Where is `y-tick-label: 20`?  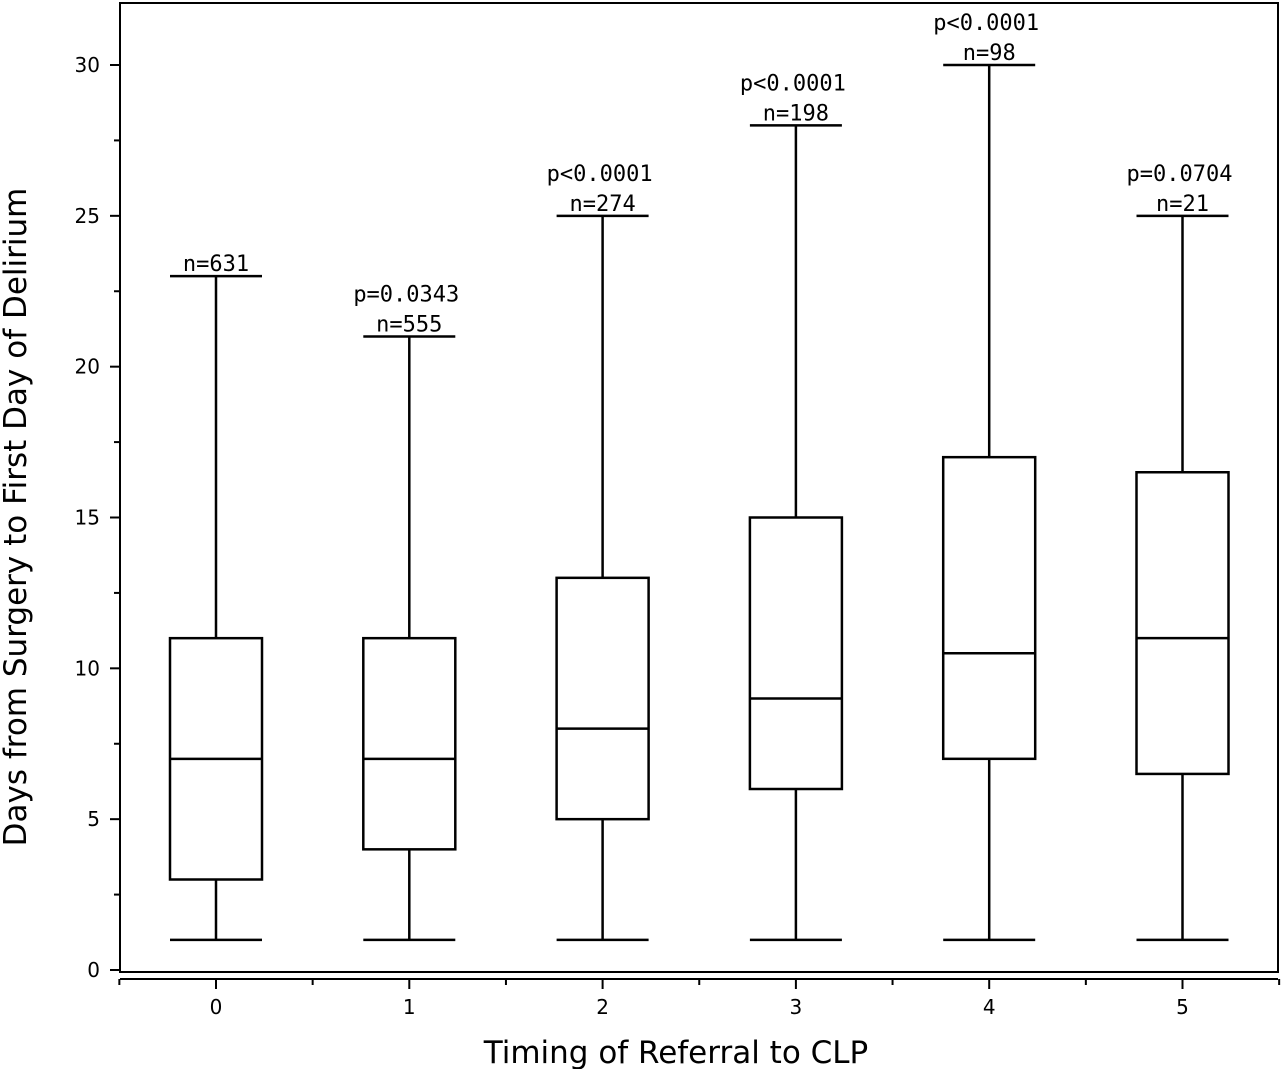 y-tick-label: 20 is located at coordinates (87, 367).